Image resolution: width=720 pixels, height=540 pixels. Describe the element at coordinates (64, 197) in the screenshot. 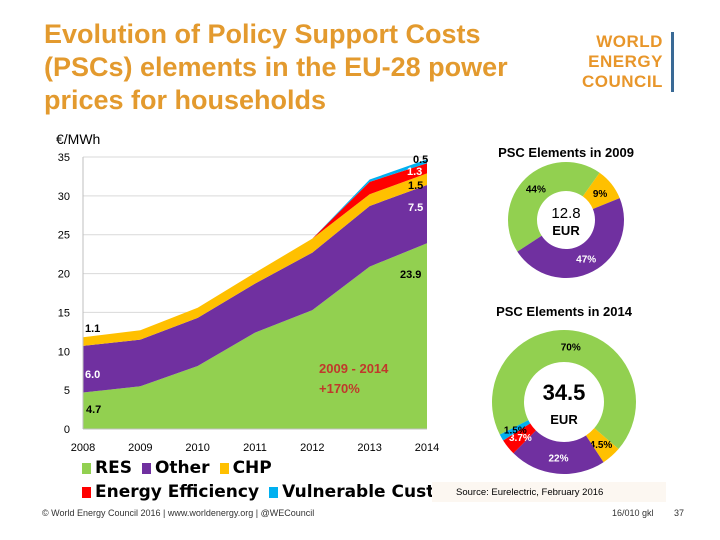

I see `y-tick-label: 30` at that location.